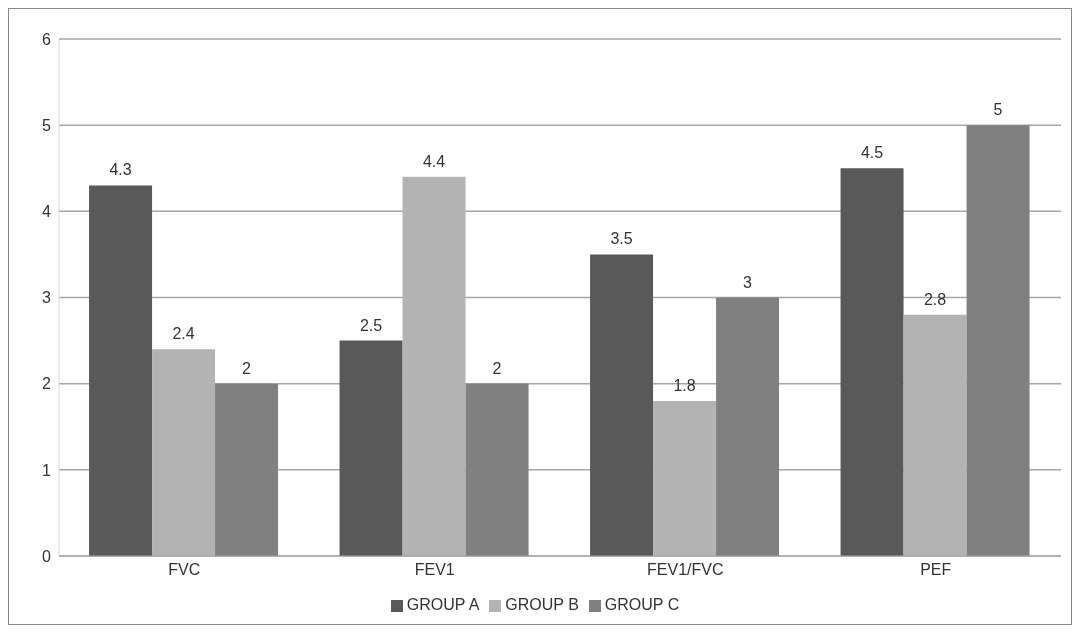 This screenshot has height=633, width=1080. Describe the element at coordinates (542, 604) in the screenshot. I see `legend-label: GROUP B` at that location.